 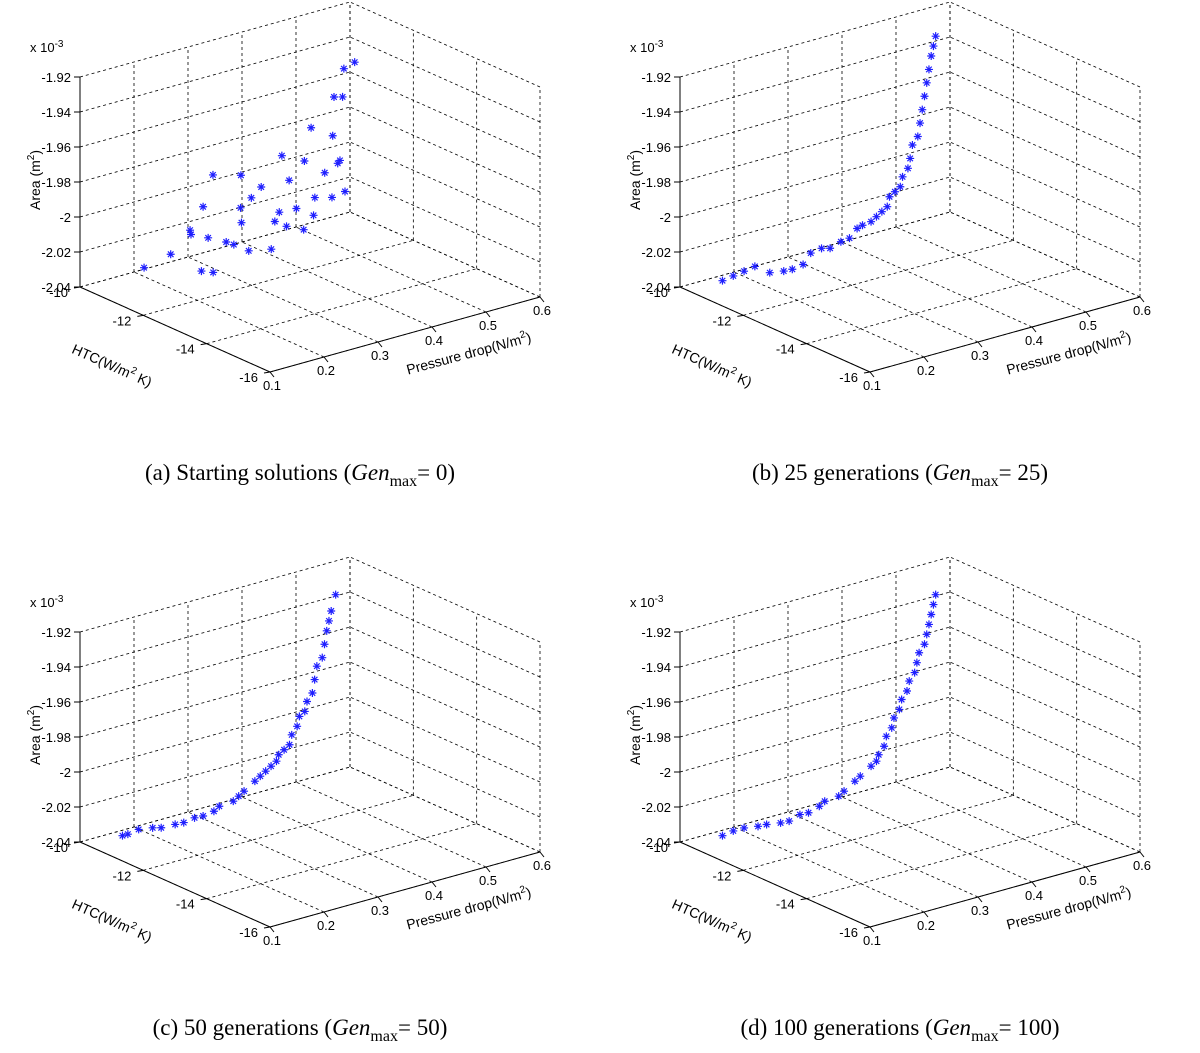 I want to click on exponent-power: -3, so click(x=659, y=44).